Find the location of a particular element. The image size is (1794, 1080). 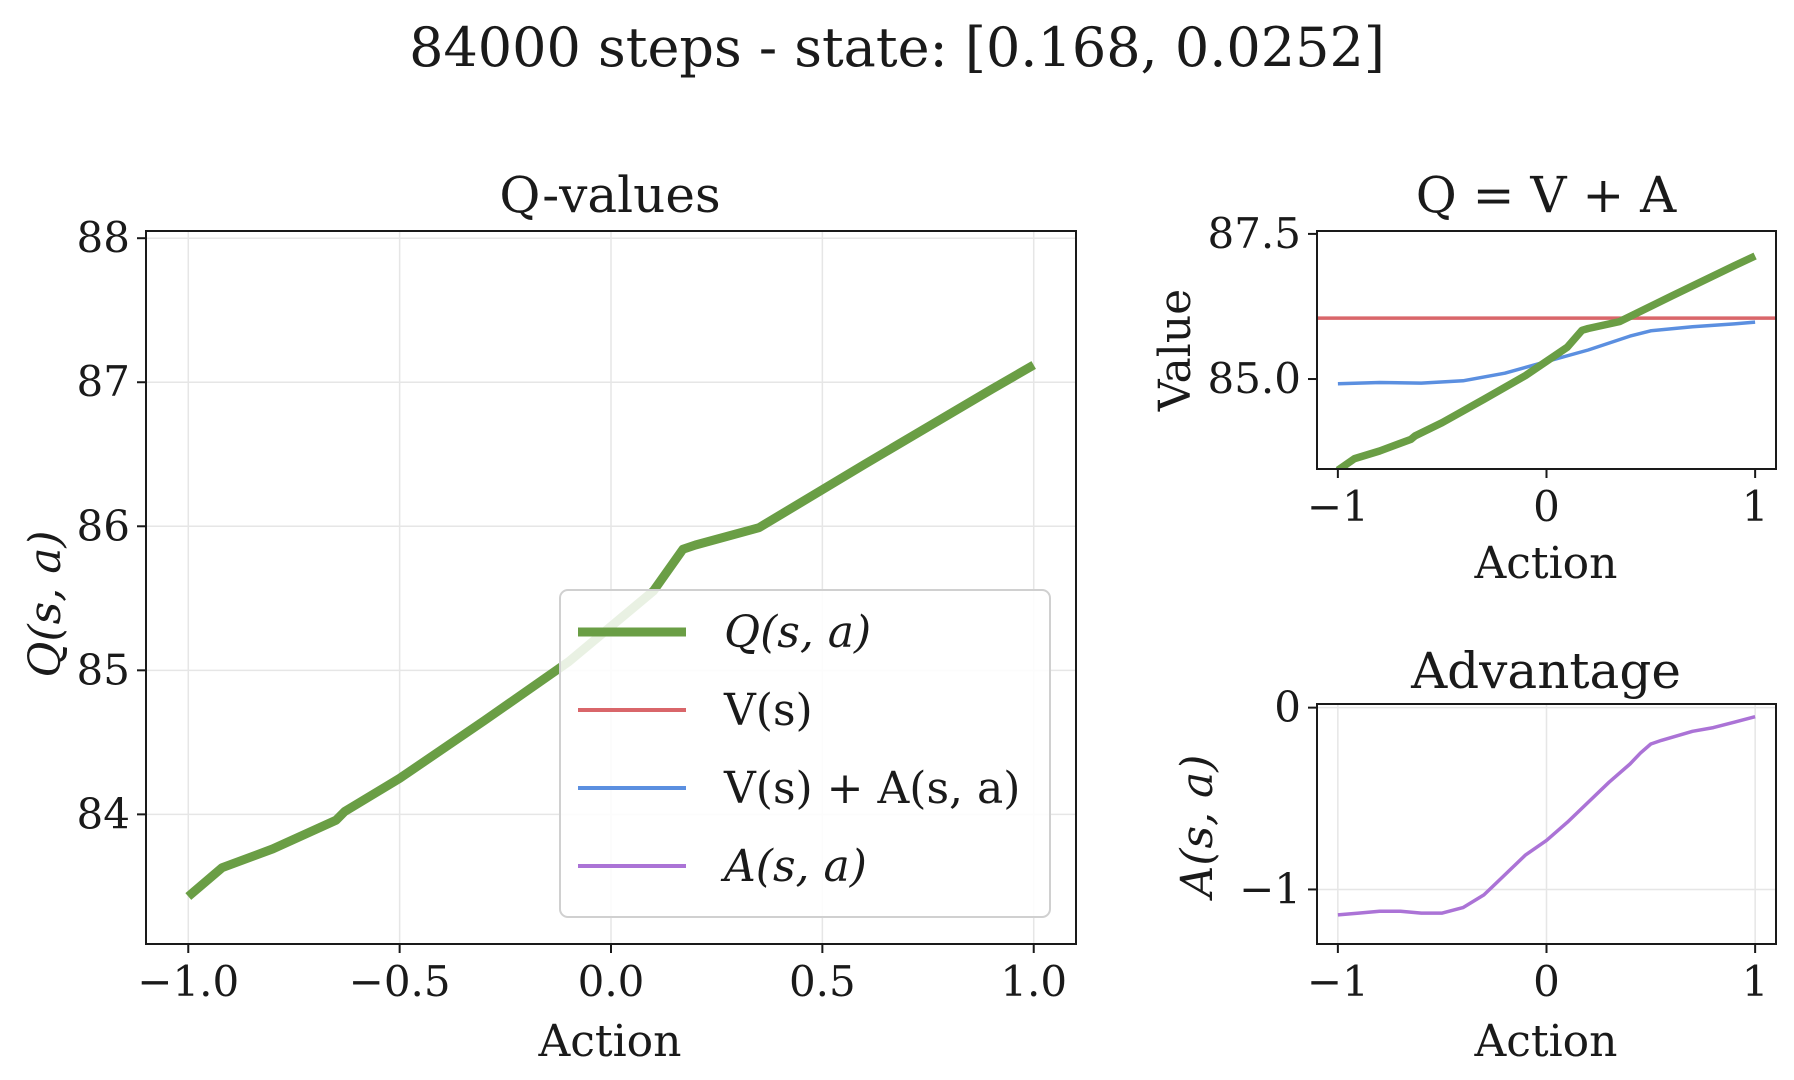

advantage-ytick-label: −1 is located at coordinates (1270, 888).